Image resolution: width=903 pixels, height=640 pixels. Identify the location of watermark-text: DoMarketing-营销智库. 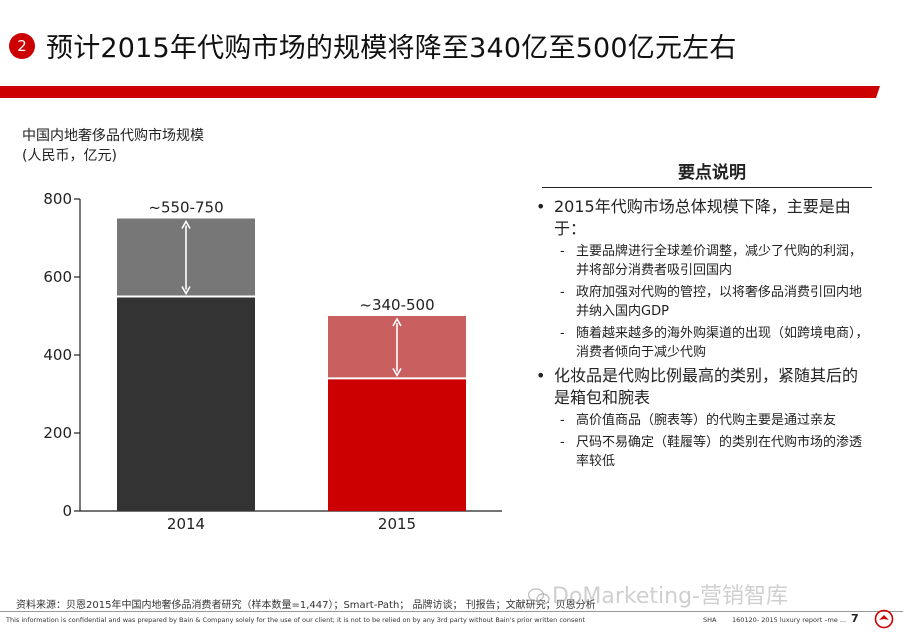
(670, 596).